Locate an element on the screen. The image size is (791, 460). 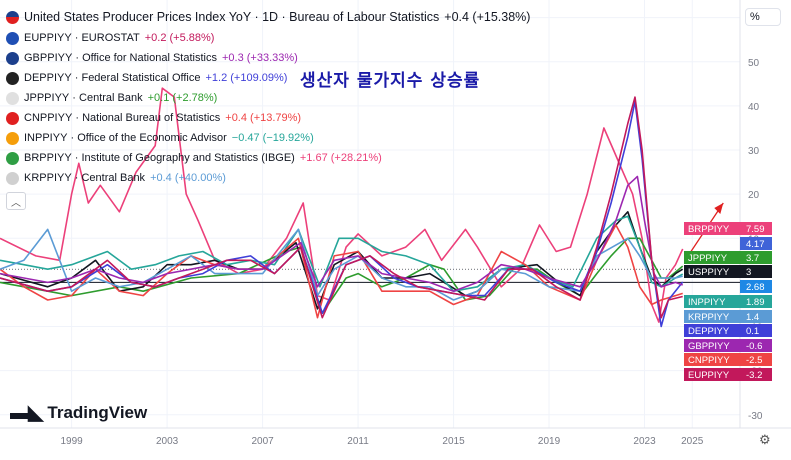
series-tag-cnppiyy is located at coordinates (712, 359).